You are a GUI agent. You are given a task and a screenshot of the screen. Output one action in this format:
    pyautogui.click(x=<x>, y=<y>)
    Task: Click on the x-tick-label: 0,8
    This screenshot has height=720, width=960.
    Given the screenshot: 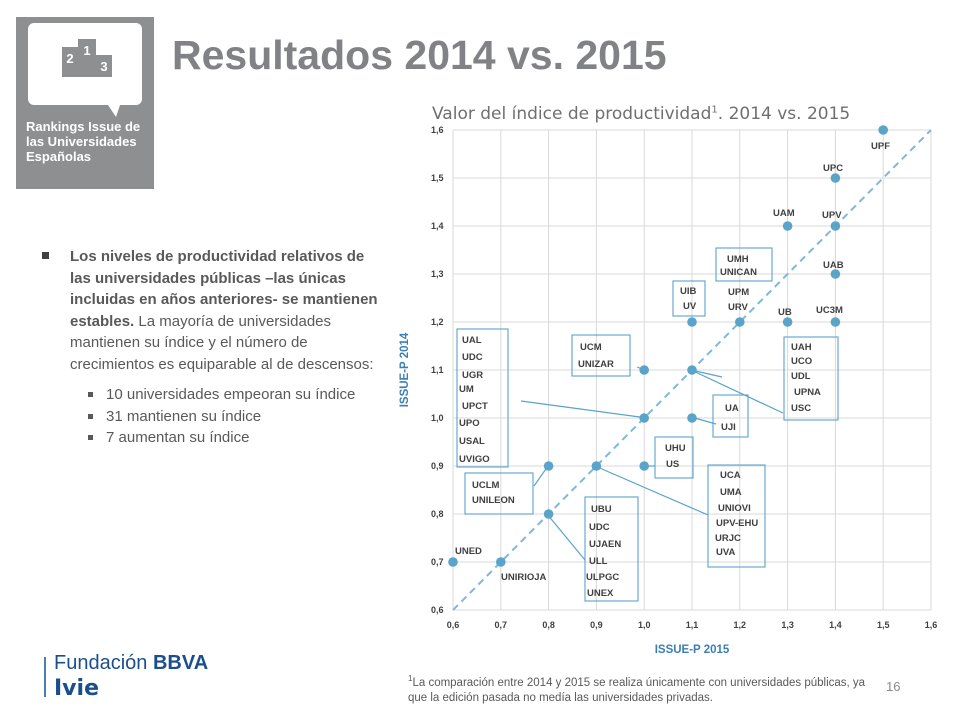 What is the action you would take?
    pyautogui.click(x=548, y=625)
    